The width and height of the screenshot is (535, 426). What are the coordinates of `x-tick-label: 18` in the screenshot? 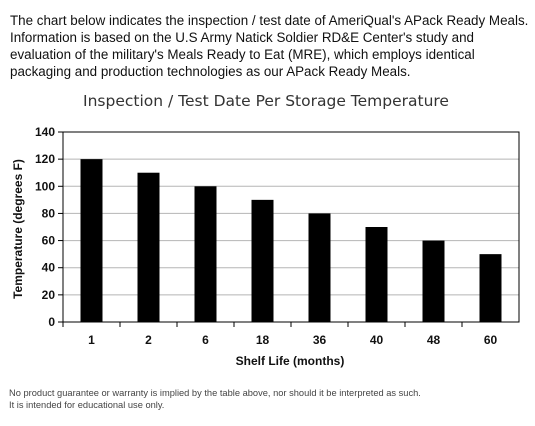 It's located at (263, 340).